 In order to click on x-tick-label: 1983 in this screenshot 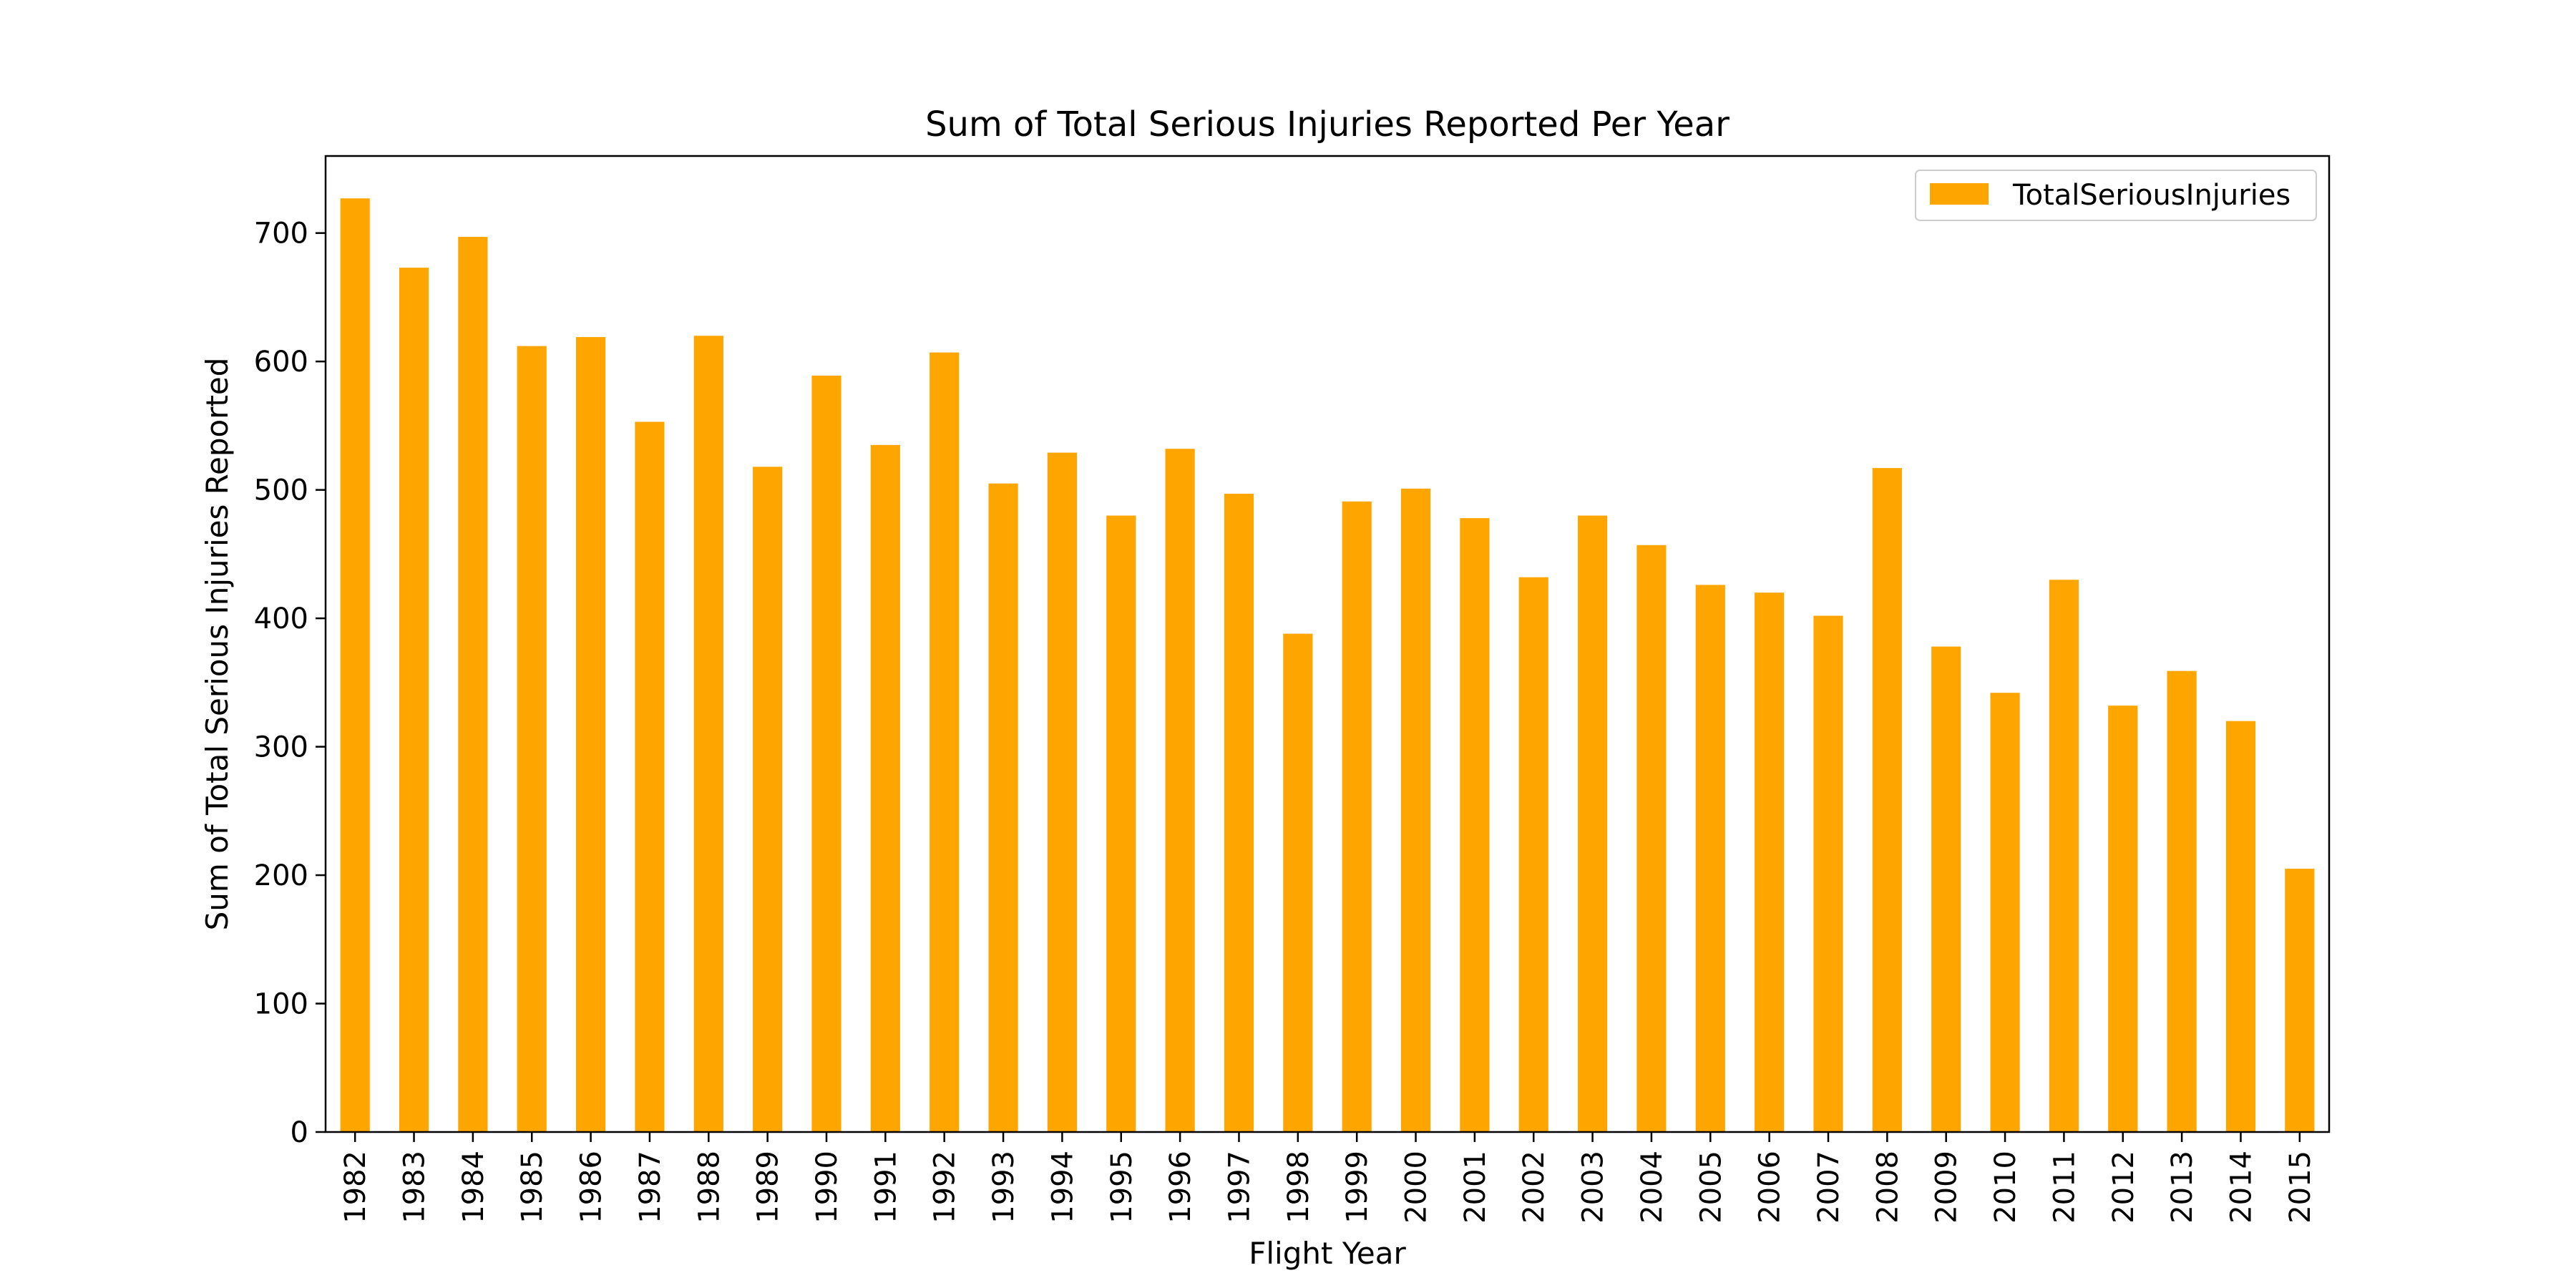, I will do `click(415, 1187)`.